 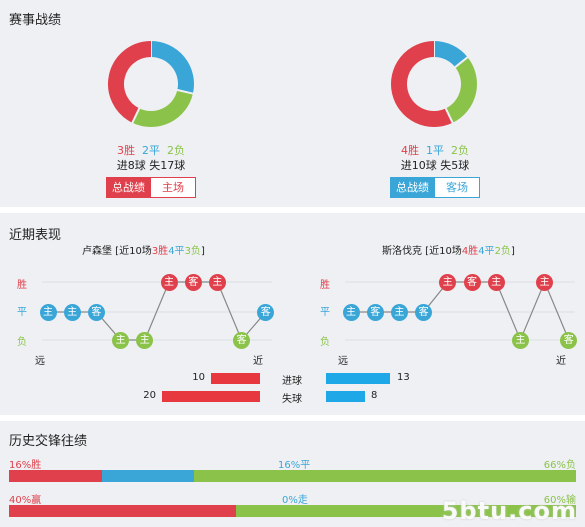 What do you see at coordinates (157, 311) in the screenshot?
I see `left-form-line` at bounding box center [157, 311].